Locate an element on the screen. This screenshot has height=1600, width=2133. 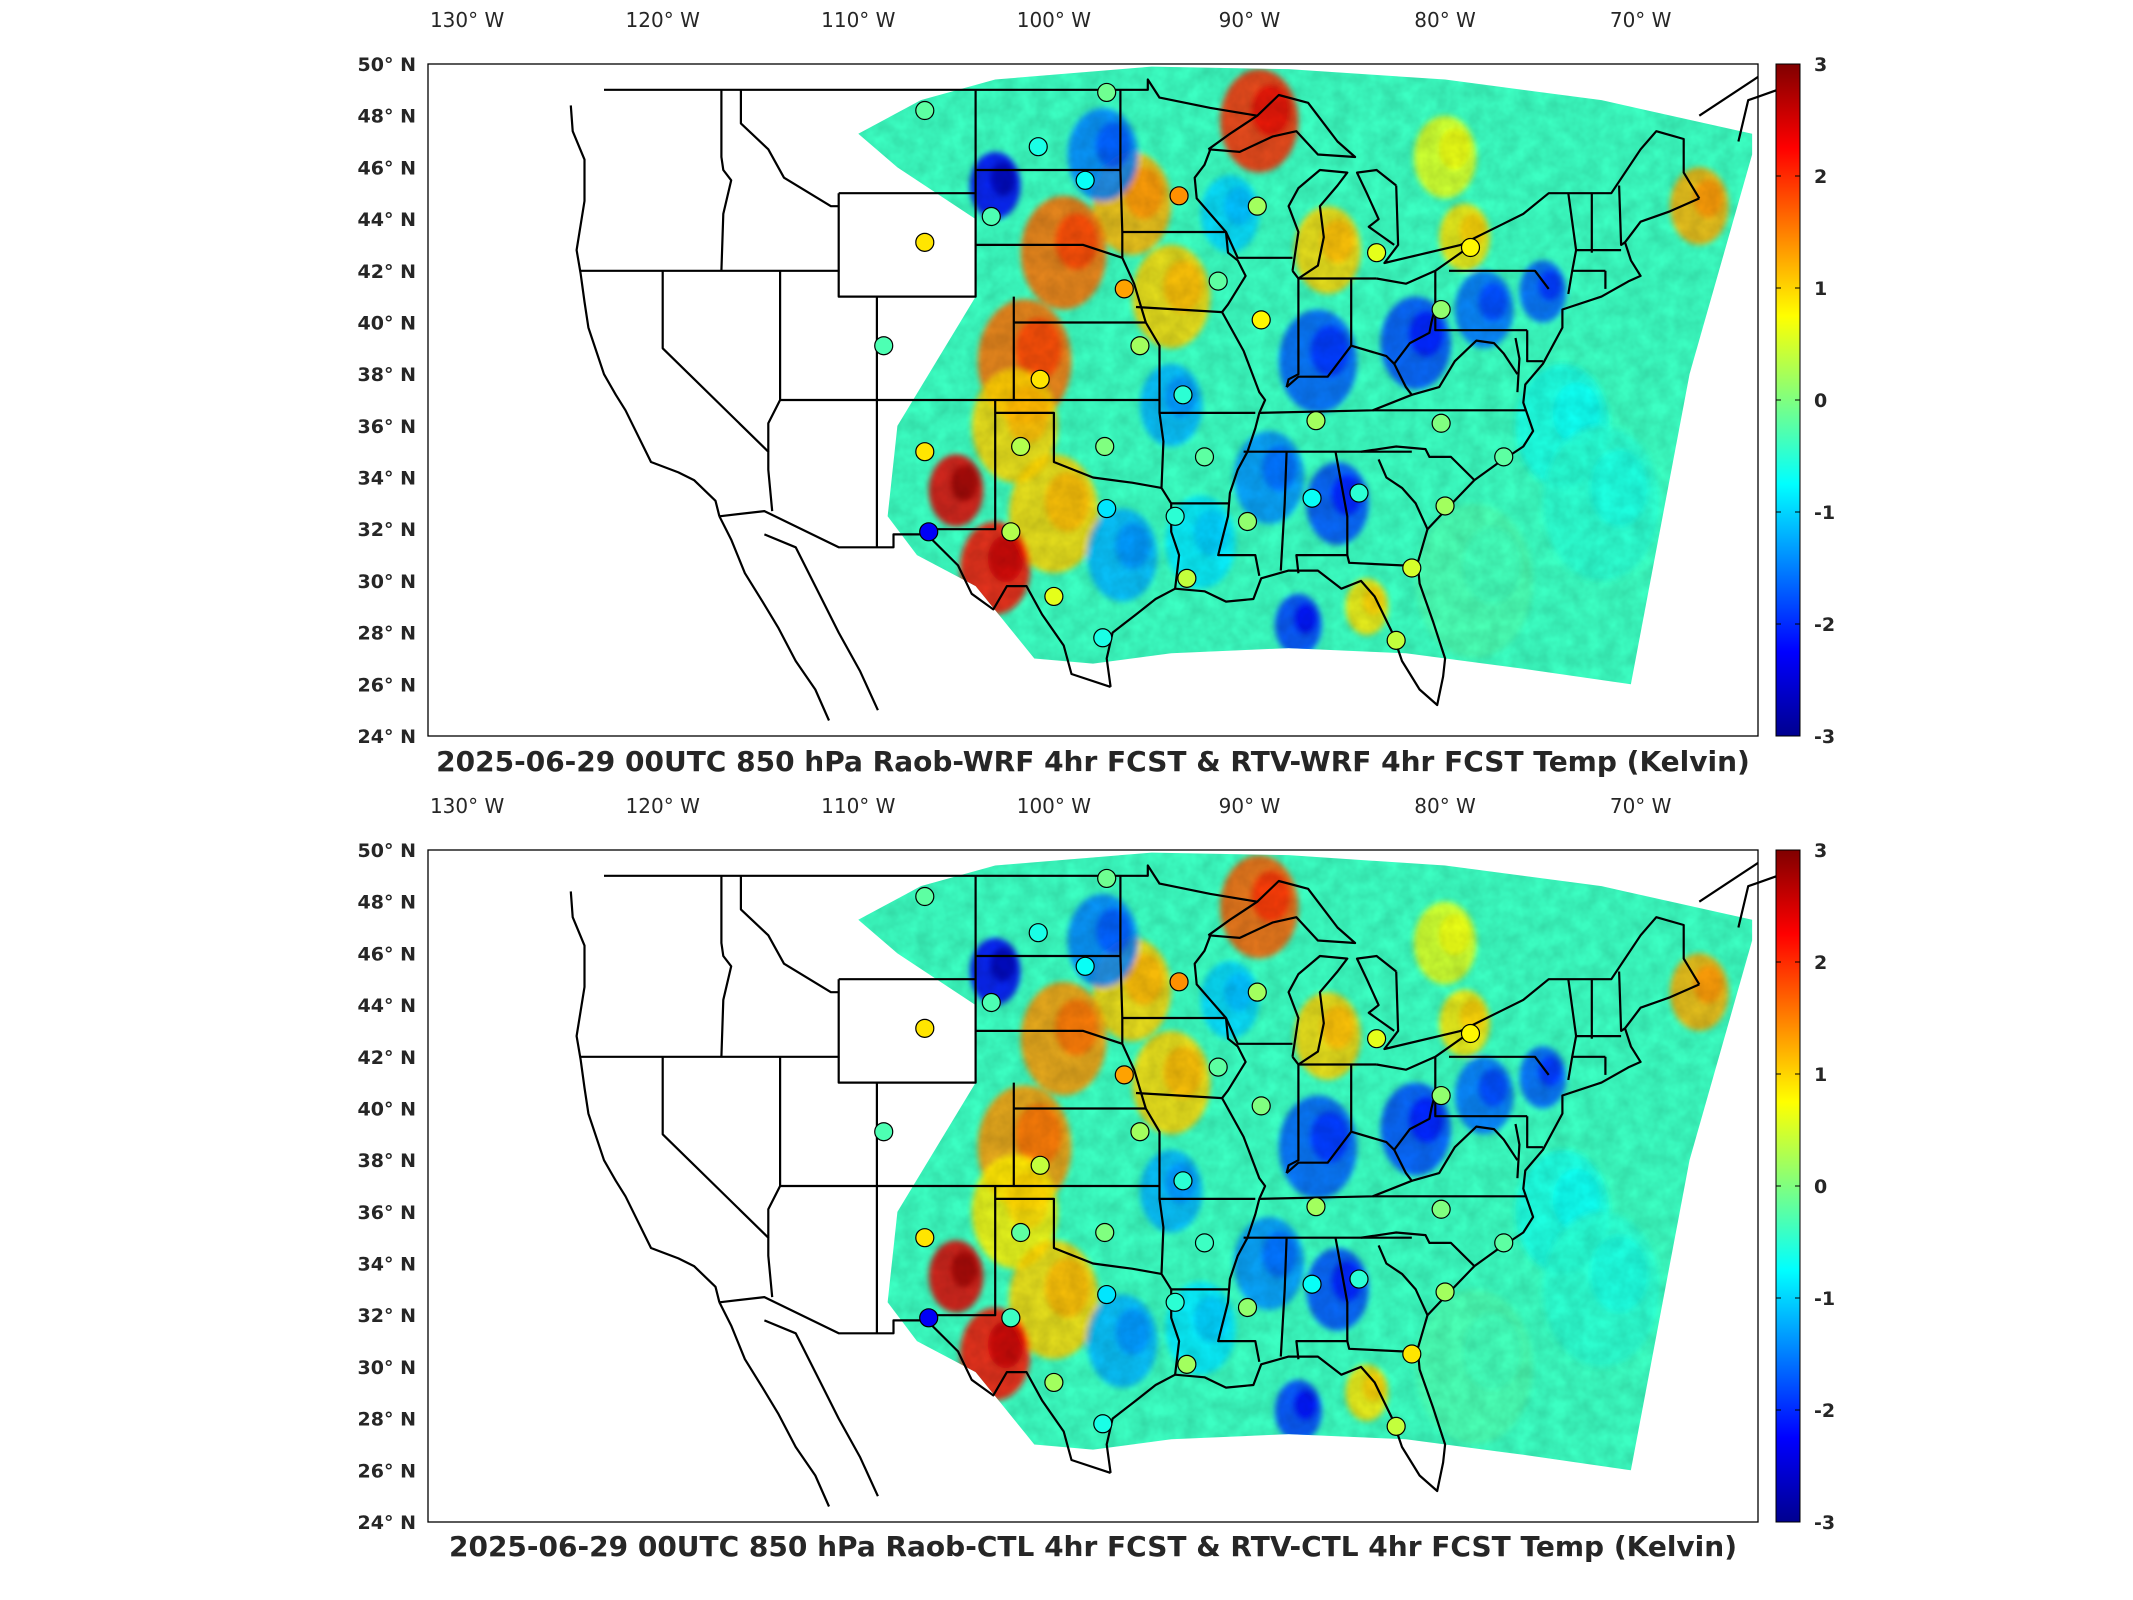
lat-tick-label: 34° N is located at coordinates (387, 479).